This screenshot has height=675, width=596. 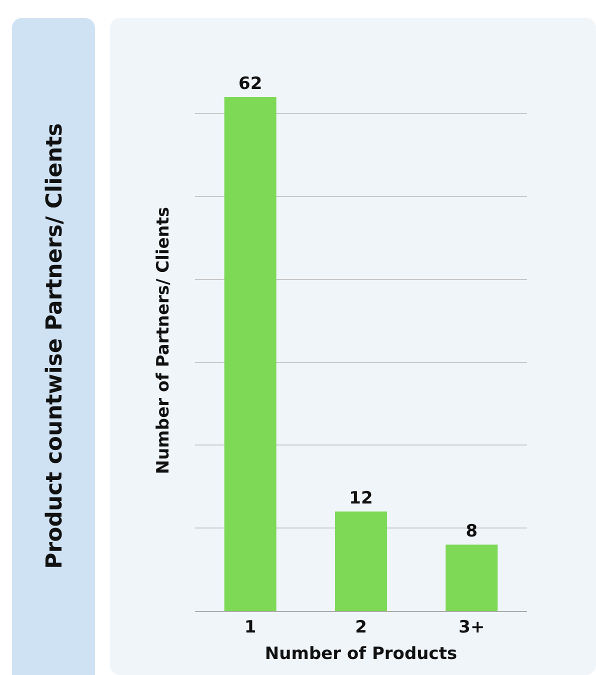 I want to click on text: Product countwise Partners/ Clients, so click(x=55, y=346).